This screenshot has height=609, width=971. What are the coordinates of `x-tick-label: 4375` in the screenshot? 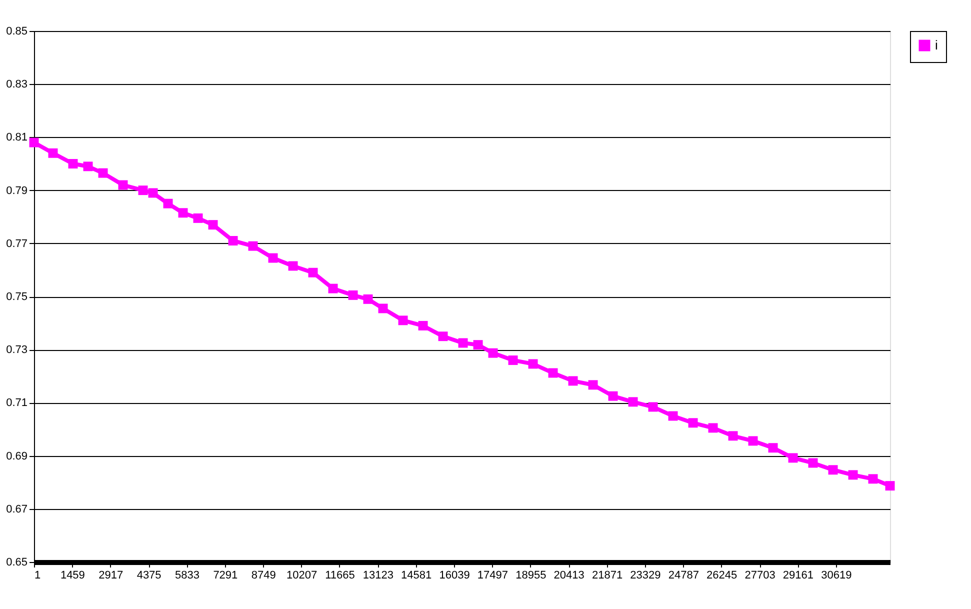 It's located at (149, 576).